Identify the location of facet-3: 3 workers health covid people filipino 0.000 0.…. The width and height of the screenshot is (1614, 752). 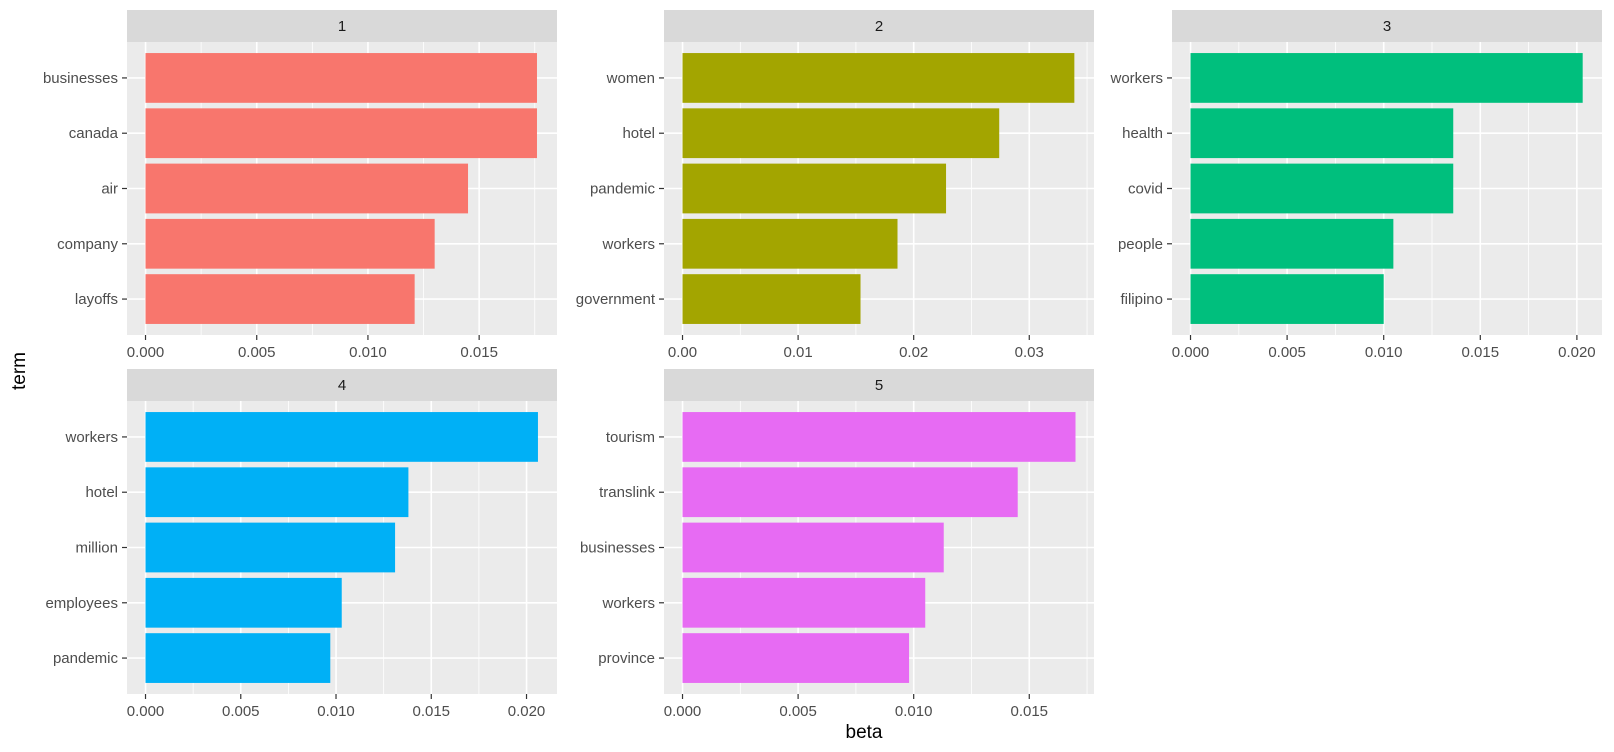
(1355, 185).